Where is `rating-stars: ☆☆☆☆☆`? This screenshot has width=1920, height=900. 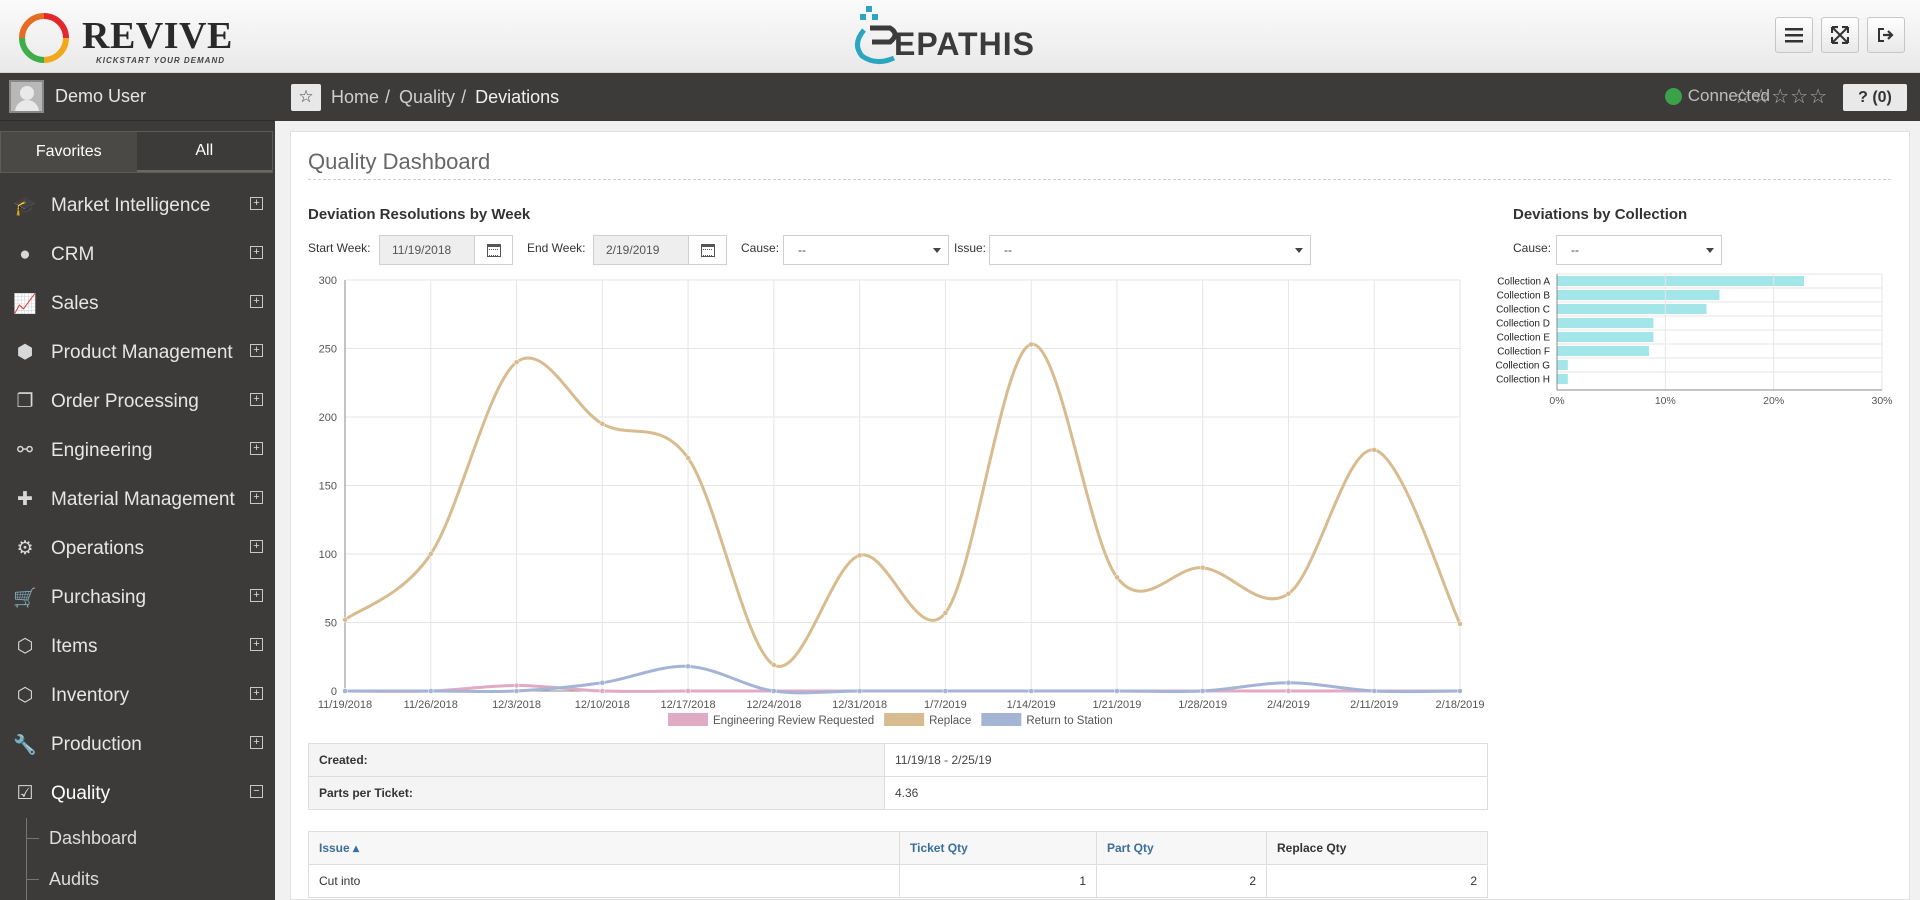 rating-stars: ☆☆☆☆☆ is located at coordinates (1780, 97).